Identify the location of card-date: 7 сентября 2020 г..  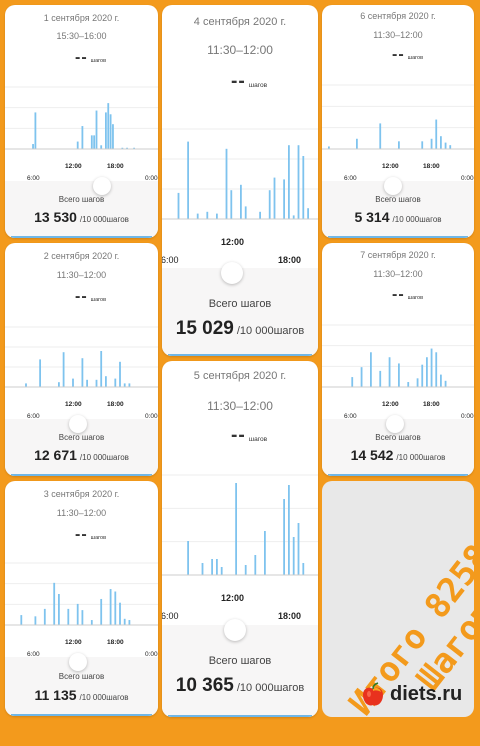
(398, 255).